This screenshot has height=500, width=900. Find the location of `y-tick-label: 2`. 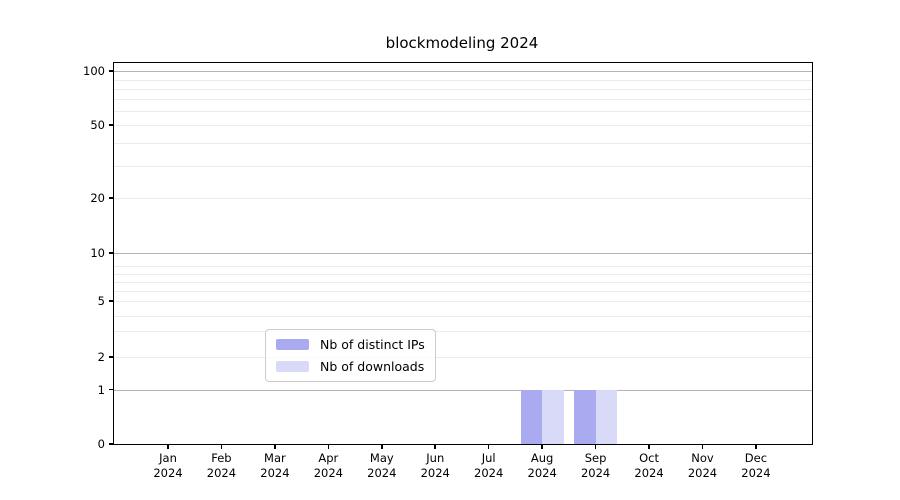

y-tick-label: 2 is located at coordinates (101, 357).